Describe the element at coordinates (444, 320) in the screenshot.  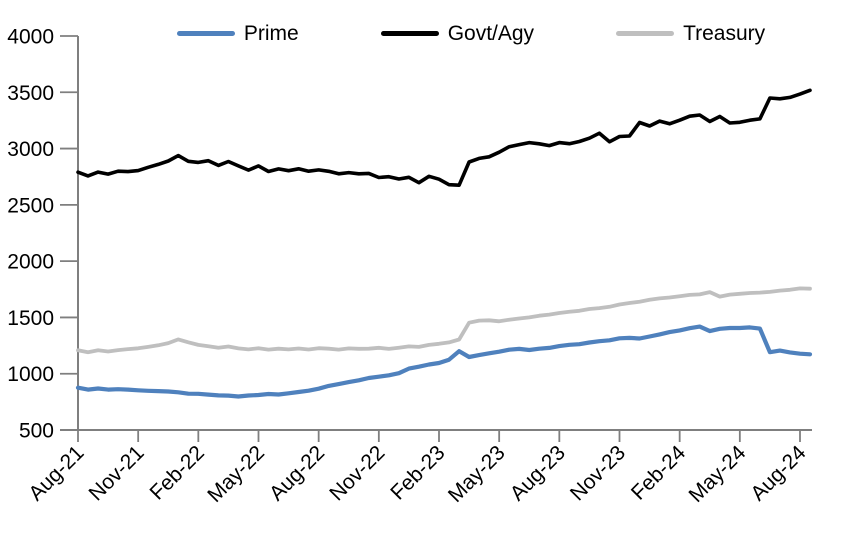
I see `treasury-series-line` at that location.